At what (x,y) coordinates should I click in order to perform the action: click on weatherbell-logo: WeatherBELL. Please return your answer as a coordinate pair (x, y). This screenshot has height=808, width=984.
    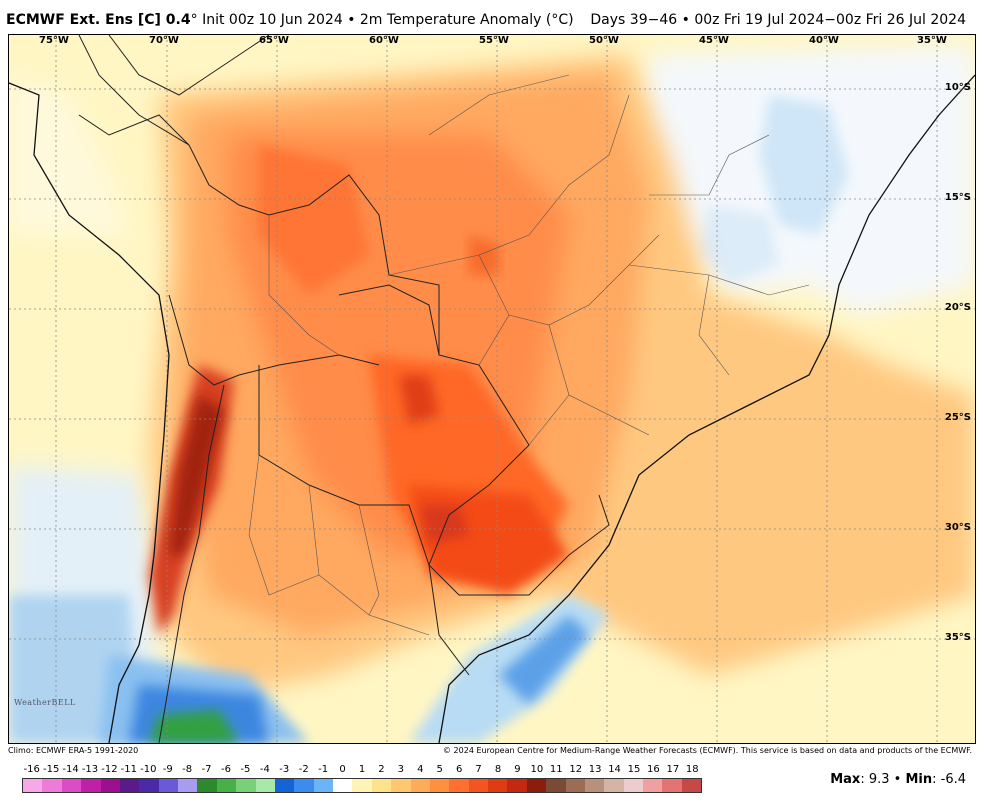
    Looking at the image, I should click on (45, 702).